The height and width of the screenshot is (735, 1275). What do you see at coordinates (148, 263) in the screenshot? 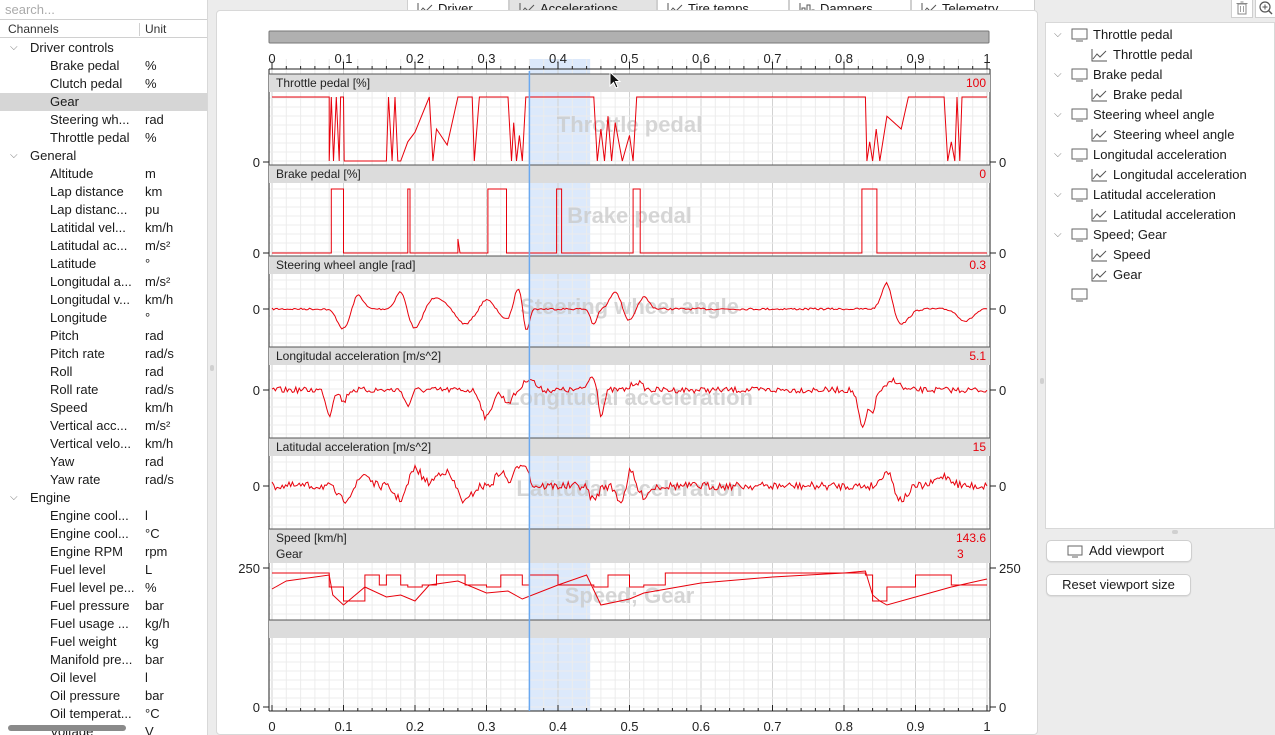
I see `channel-unit: °` at bounding box center [148, 263].